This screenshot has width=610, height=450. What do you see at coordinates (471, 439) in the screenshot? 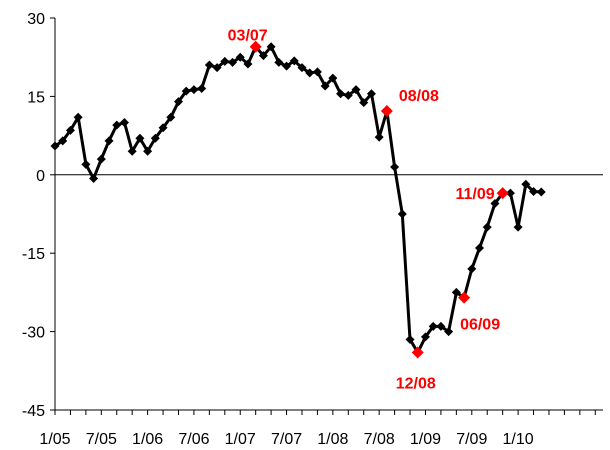
I see `x-tick-label: 7/09` at bounding box center [471, 439].